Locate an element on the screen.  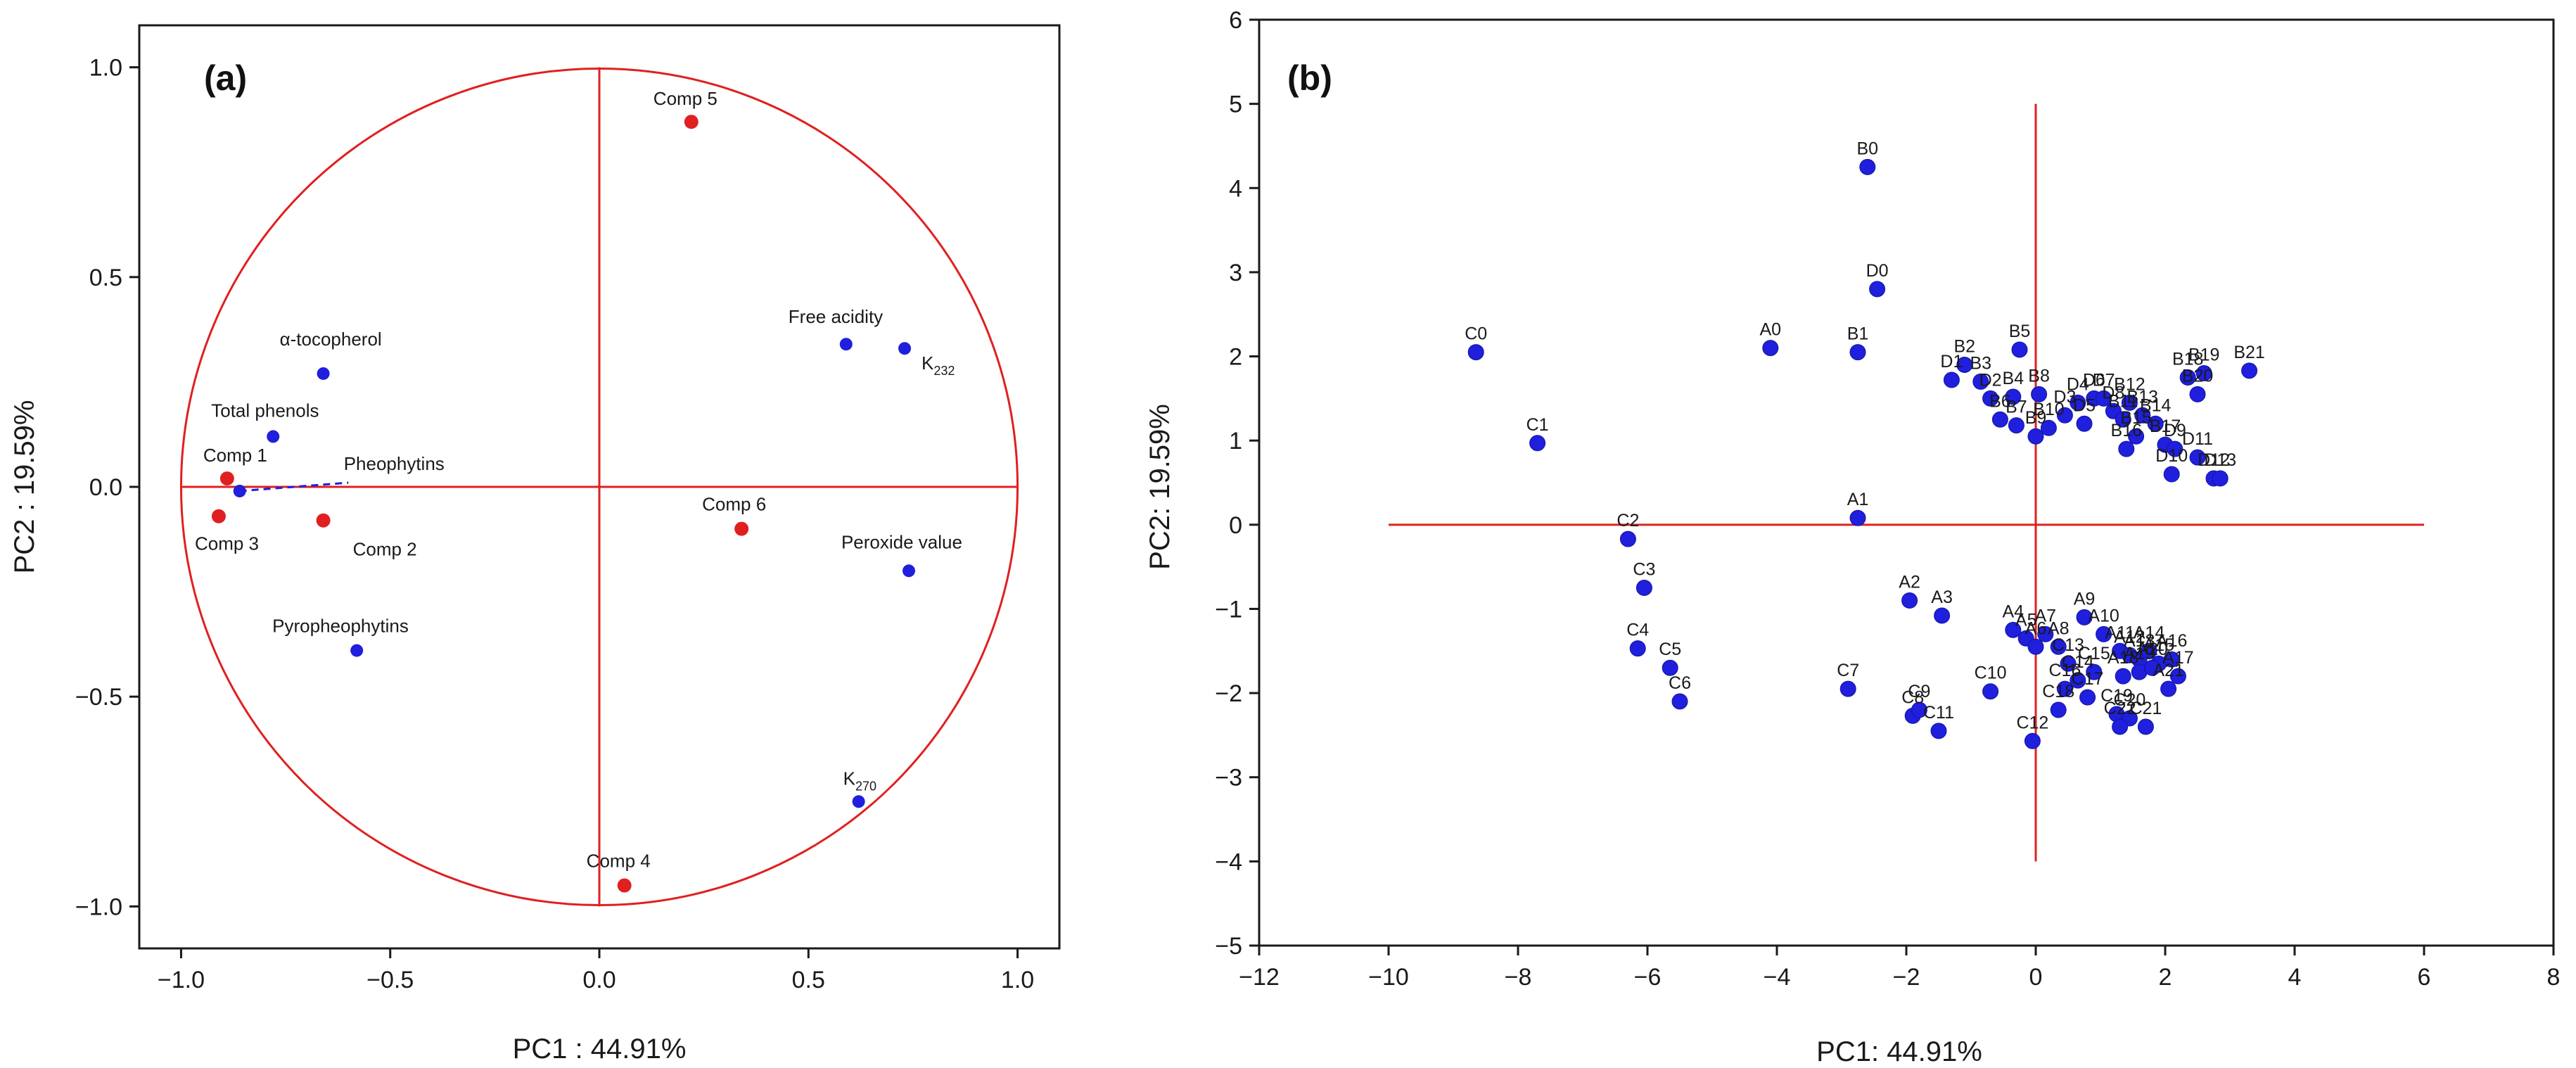
sample-label: B16 is located at coordinates (2126, 431).